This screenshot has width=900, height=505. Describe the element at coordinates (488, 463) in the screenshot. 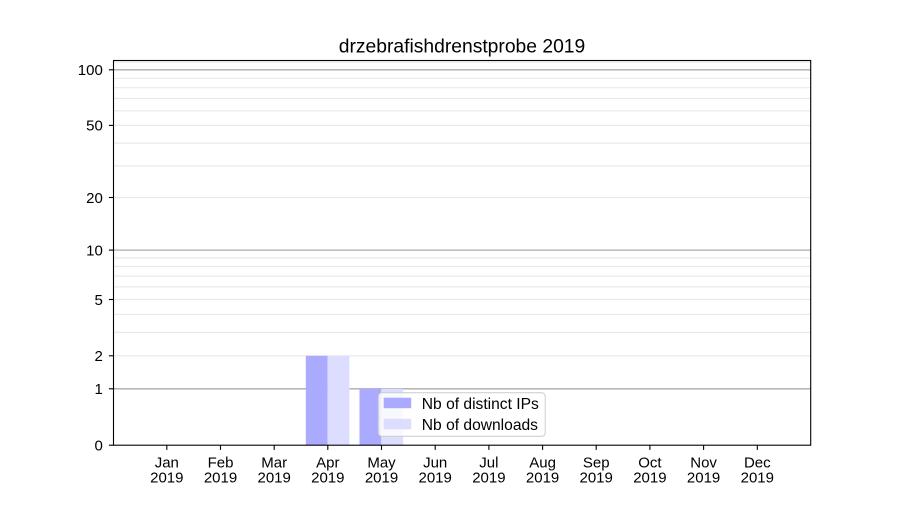

I see `svg-text: Jul` at that location.